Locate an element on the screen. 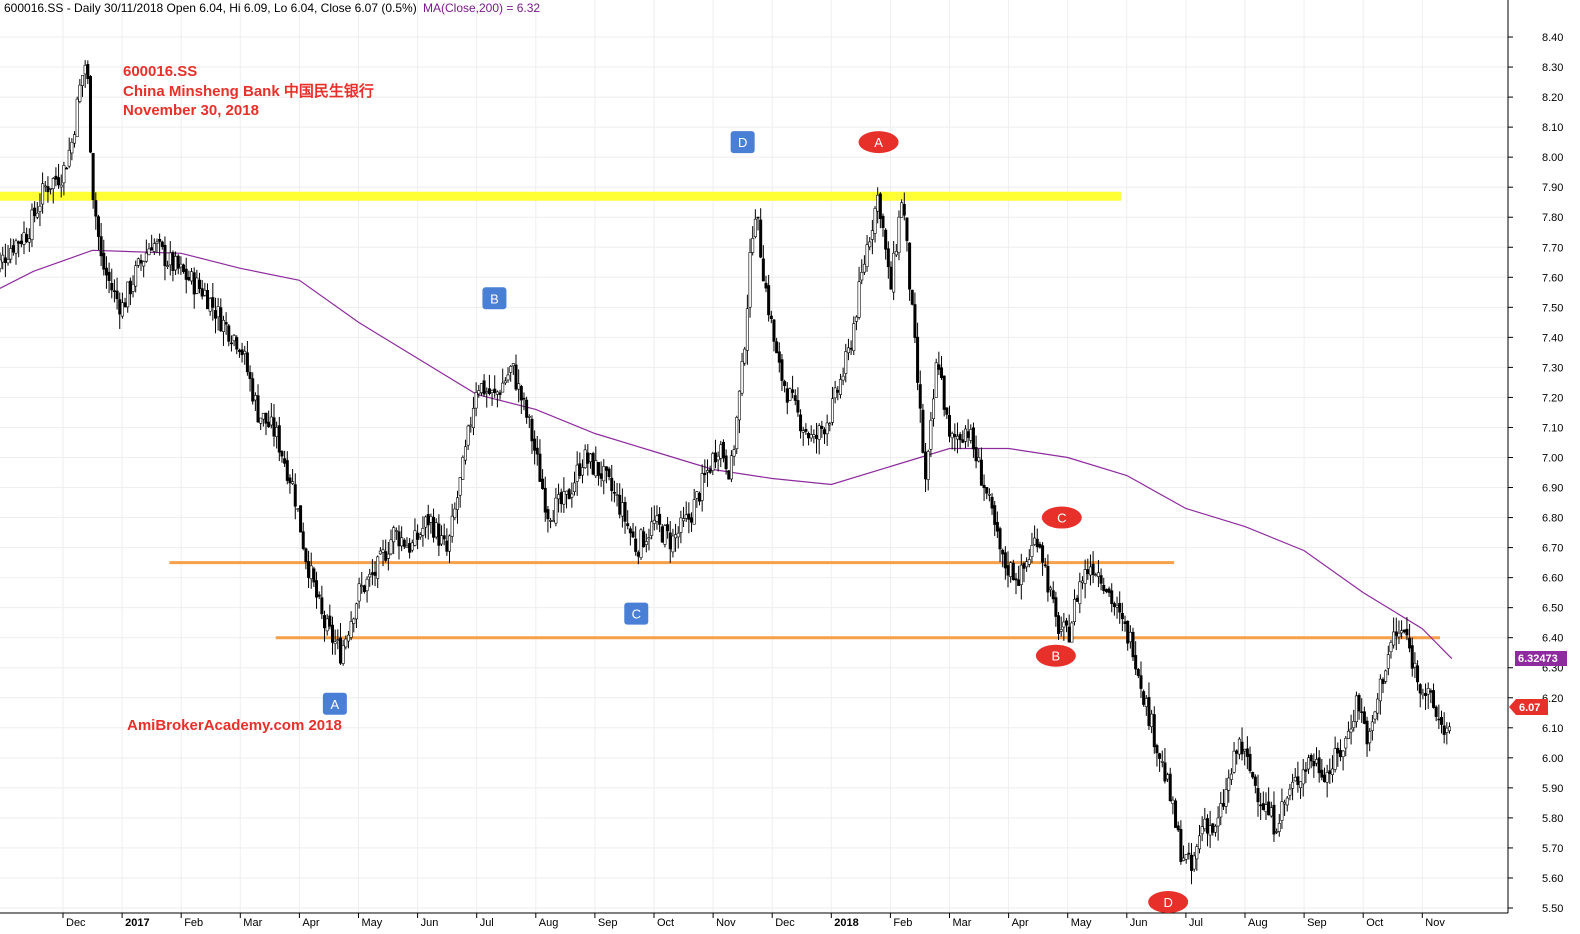  badge-square-C is located at coordinates (636, 613).